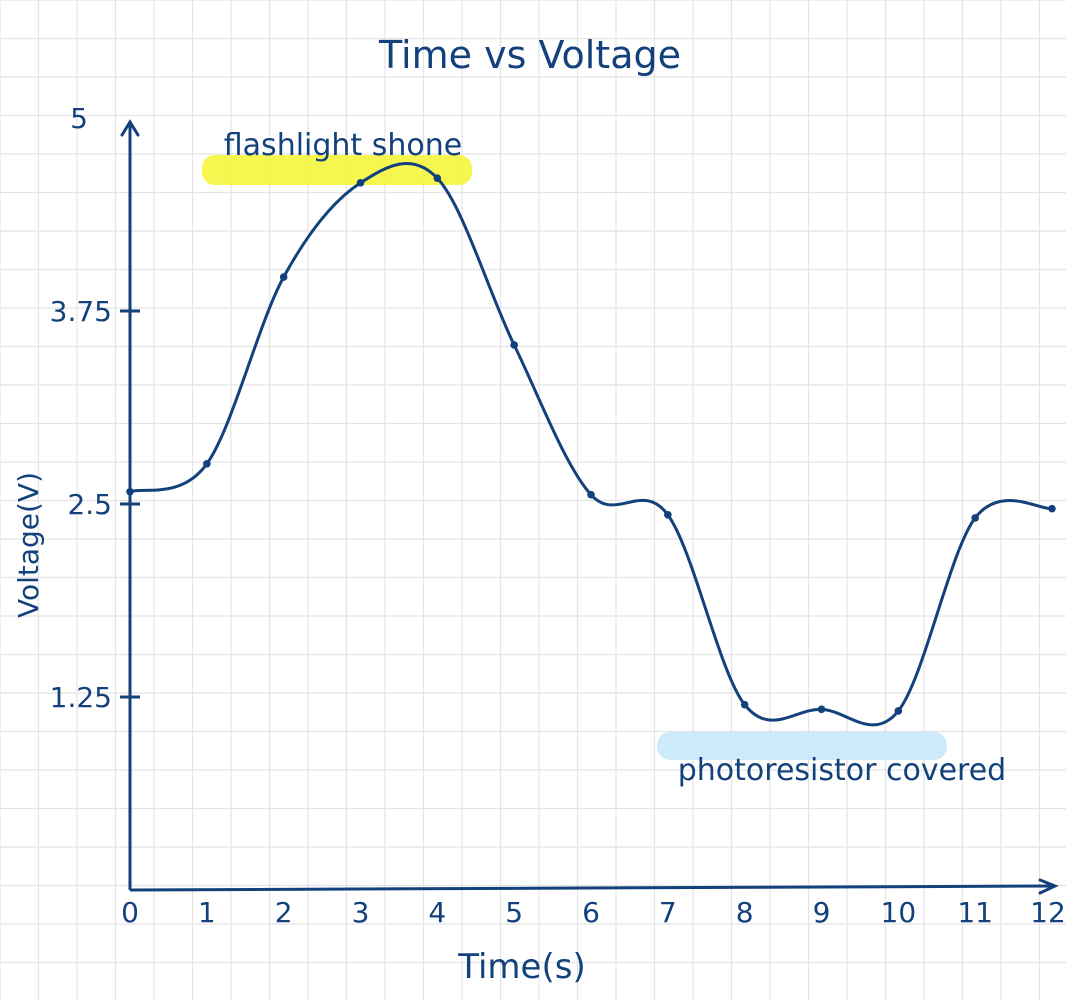  I want to click on y-tick-label: 2.5, so click(89, 504).